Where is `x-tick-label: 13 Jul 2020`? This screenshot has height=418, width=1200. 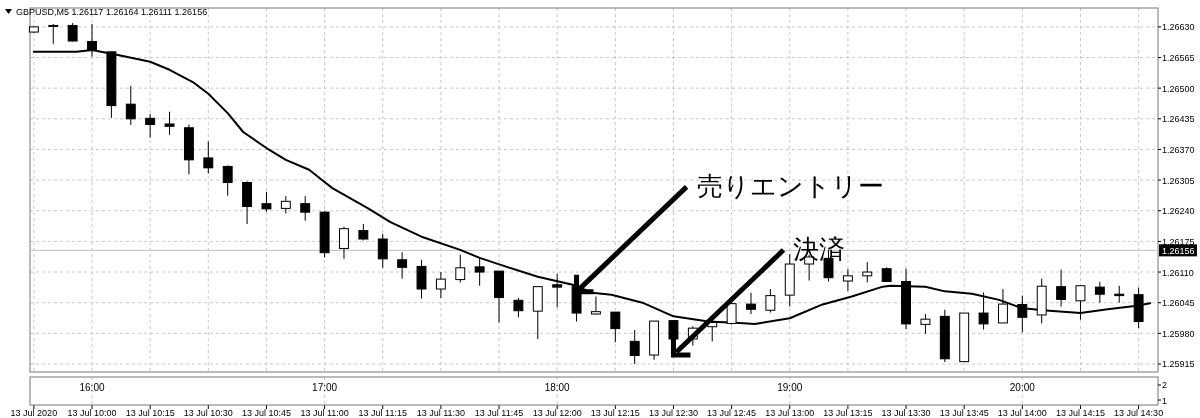 x-tick-label: 13 Jul 2020 is located at coordinates (34, 413).